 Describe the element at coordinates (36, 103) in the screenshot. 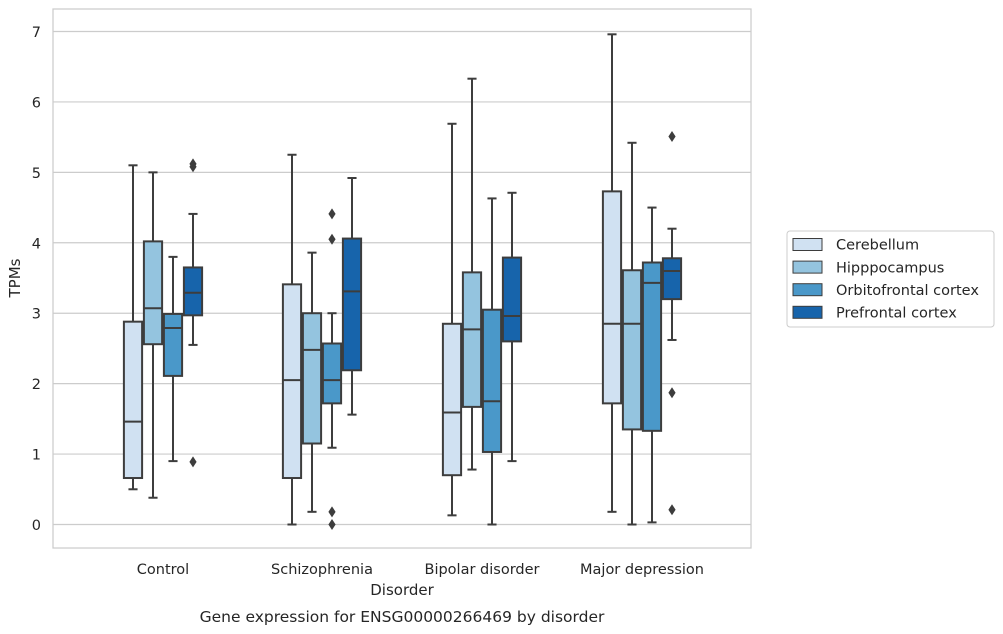

I see `y-tick-label: 6` at that location.